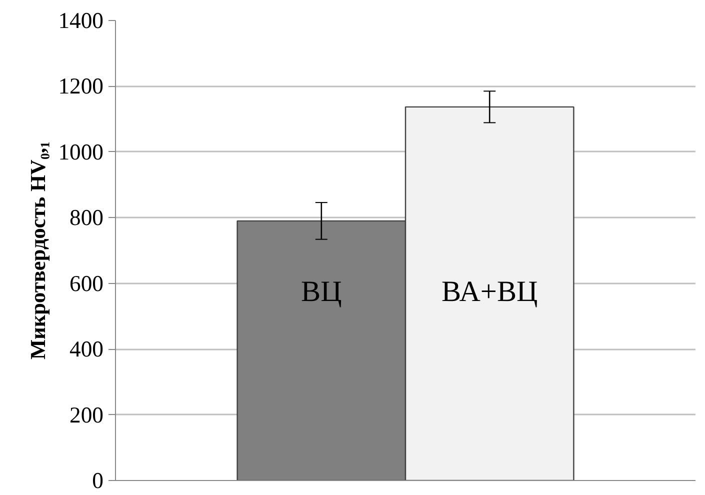  Describe the element at coordinates (87, 415) in the screenshot. I see `y-tick-label: 200` at that location.